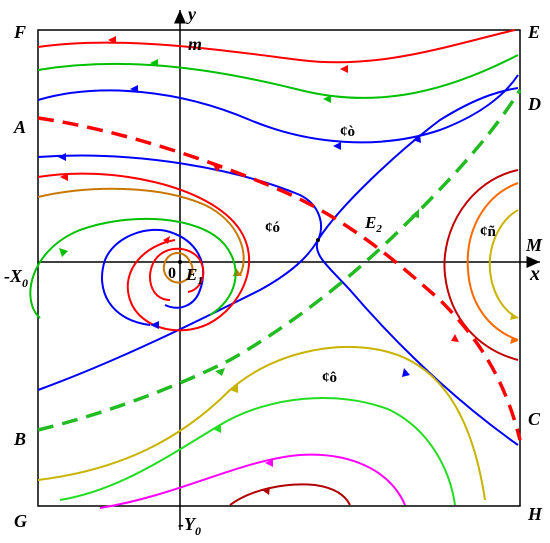 This screenshot has height=543, width=550. What do you see at coordinates (514, 340) in the screenshot?
I see `arrow-right-orange` at bounding box center [514, 340].